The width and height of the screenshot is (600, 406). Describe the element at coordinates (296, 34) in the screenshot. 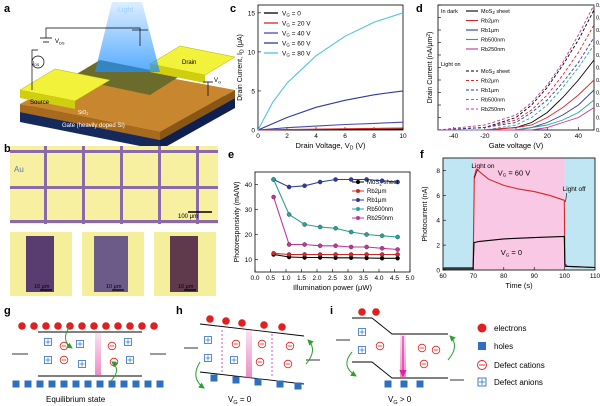

I see `legend-entry: VG = 40 V` at that location.